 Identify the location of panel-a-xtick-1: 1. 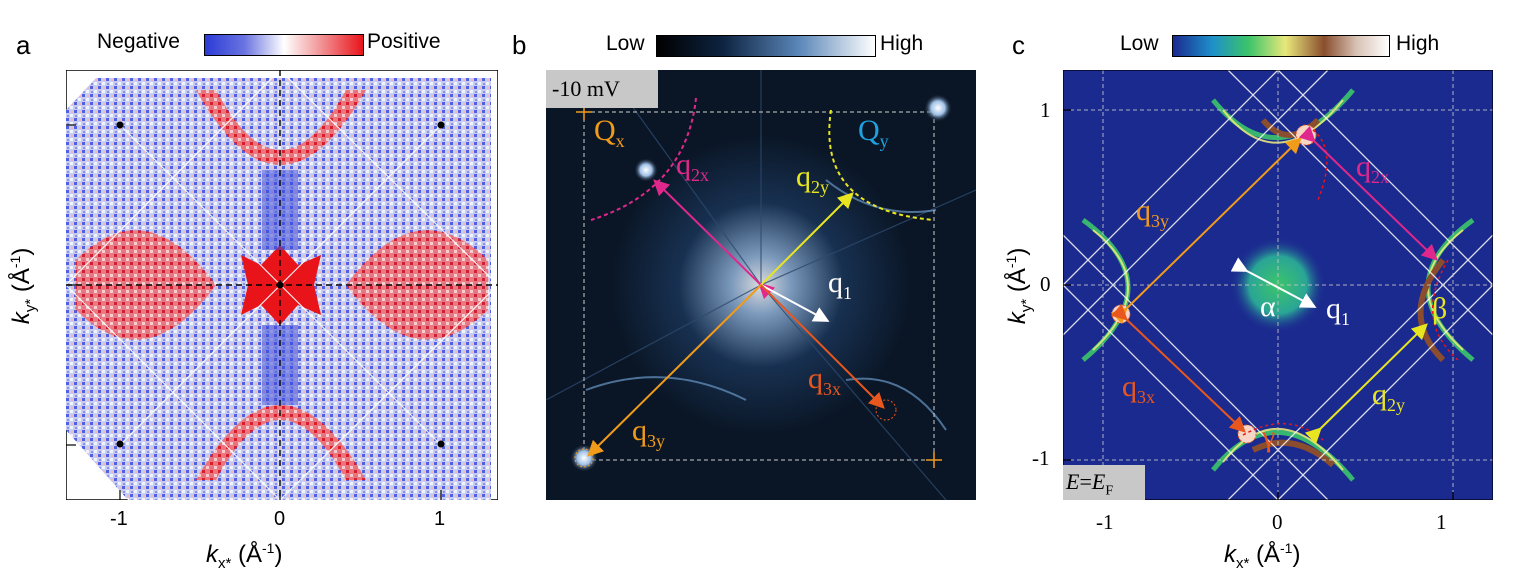
(440, 519).